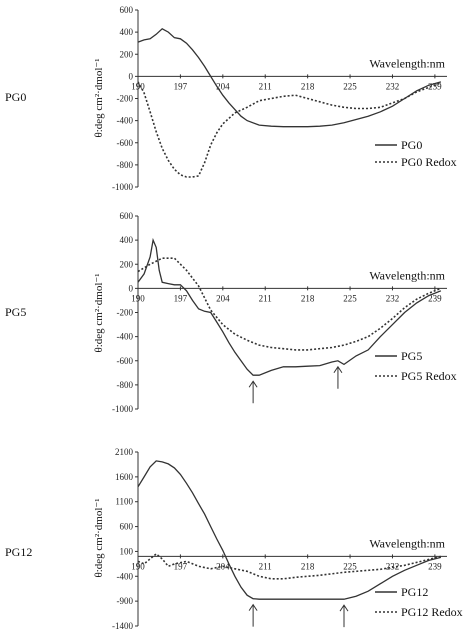 The width and height of the screenshot is (474, 636). Describe the element at coordinates (124, 477) in the screenshot. I see `y-tick-label: 1600` at that location.